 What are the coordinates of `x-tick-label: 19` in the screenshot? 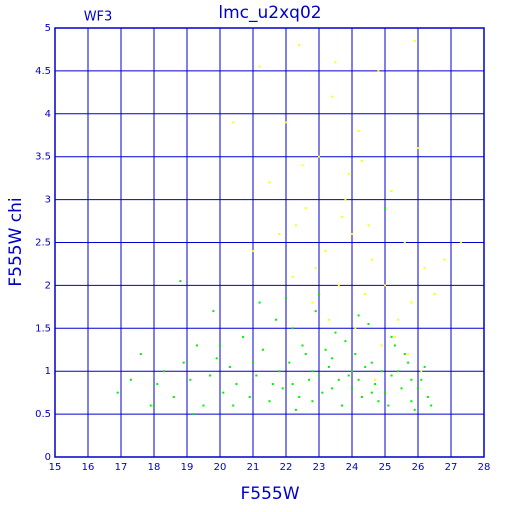 It's located at (187, 467).